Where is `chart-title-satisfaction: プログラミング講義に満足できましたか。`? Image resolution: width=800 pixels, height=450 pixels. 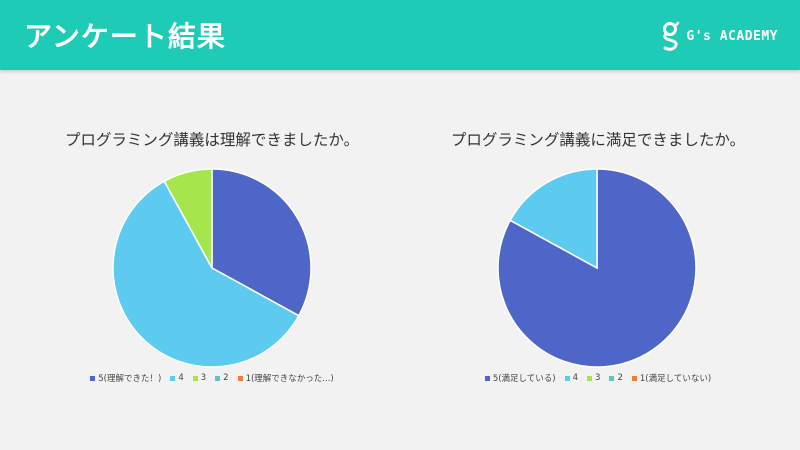 chart-title-satisfaction: プログラミング講義に満足できましたか。 is located at coordinates (598, 140).